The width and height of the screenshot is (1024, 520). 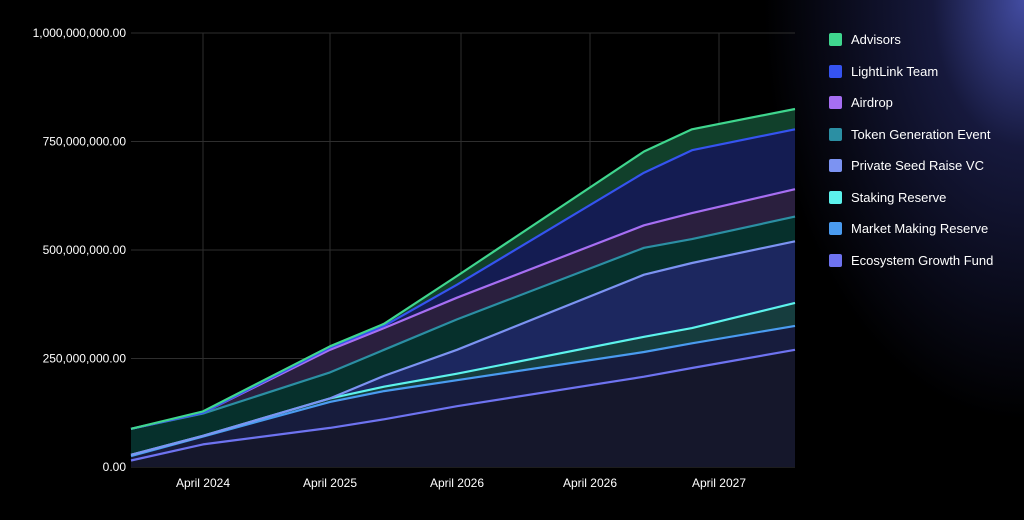 What do you see at coordinates (899, 197) in the screenshot?
I see `legend-label: Staking Reserve` at bounding box center [899, 197].